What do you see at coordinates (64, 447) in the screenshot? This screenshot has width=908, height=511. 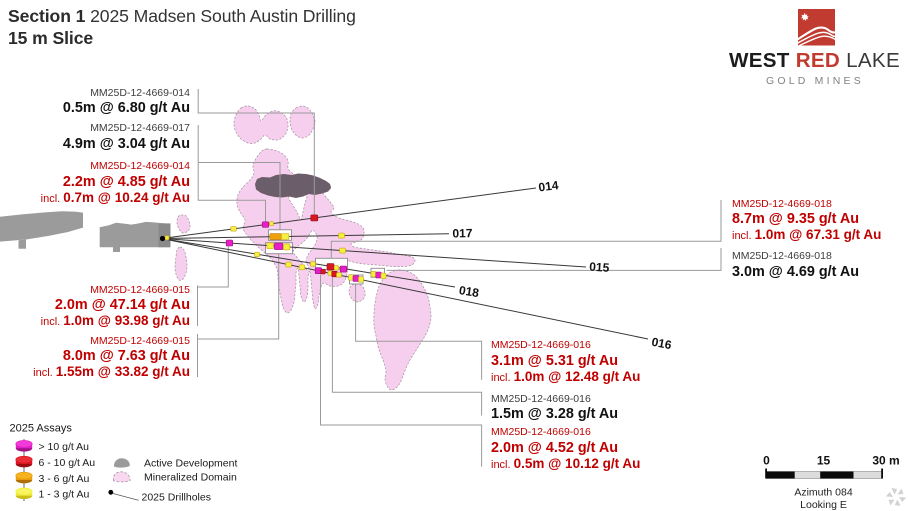 I see `svg-text: > 10 g/t Au` at bounding box center [64, 447].